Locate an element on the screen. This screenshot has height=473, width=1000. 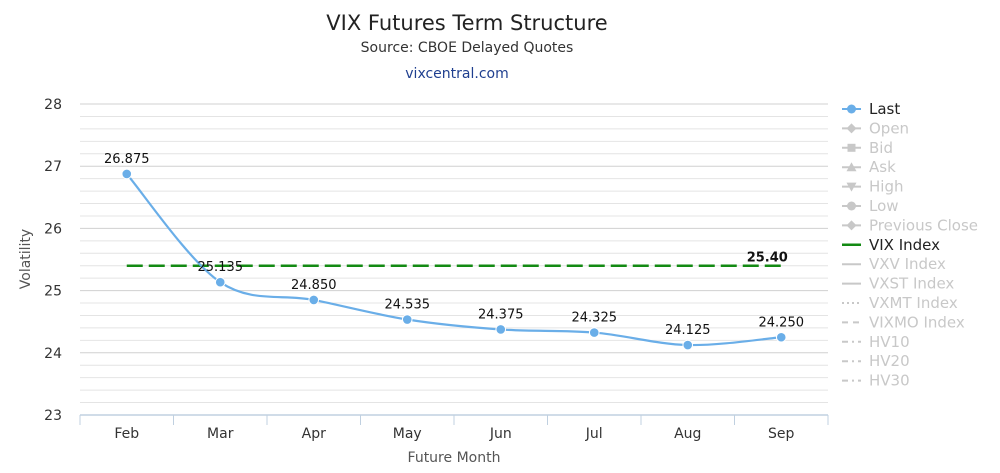
last-data-label: 26.875 is located at coordinates (127, 159).